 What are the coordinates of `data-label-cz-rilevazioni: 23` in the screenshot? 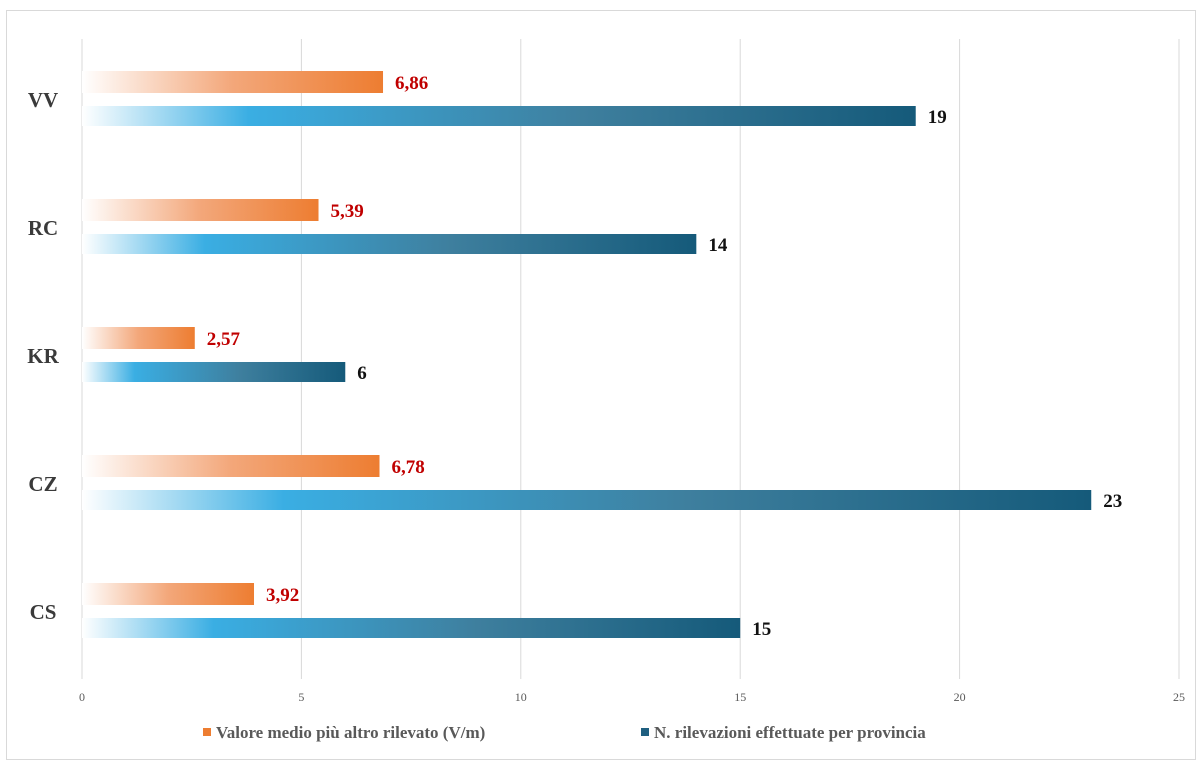 It's located at (1112, 501).